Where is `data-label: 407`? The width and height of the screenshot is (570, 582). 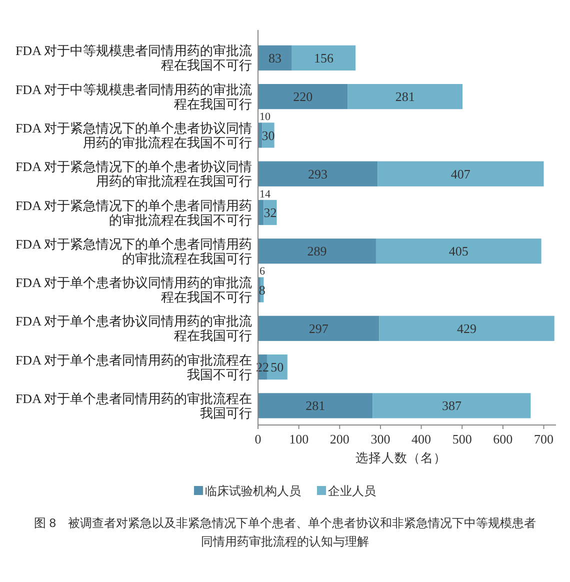
data-label: 407 is located at coordinates (460, 174).